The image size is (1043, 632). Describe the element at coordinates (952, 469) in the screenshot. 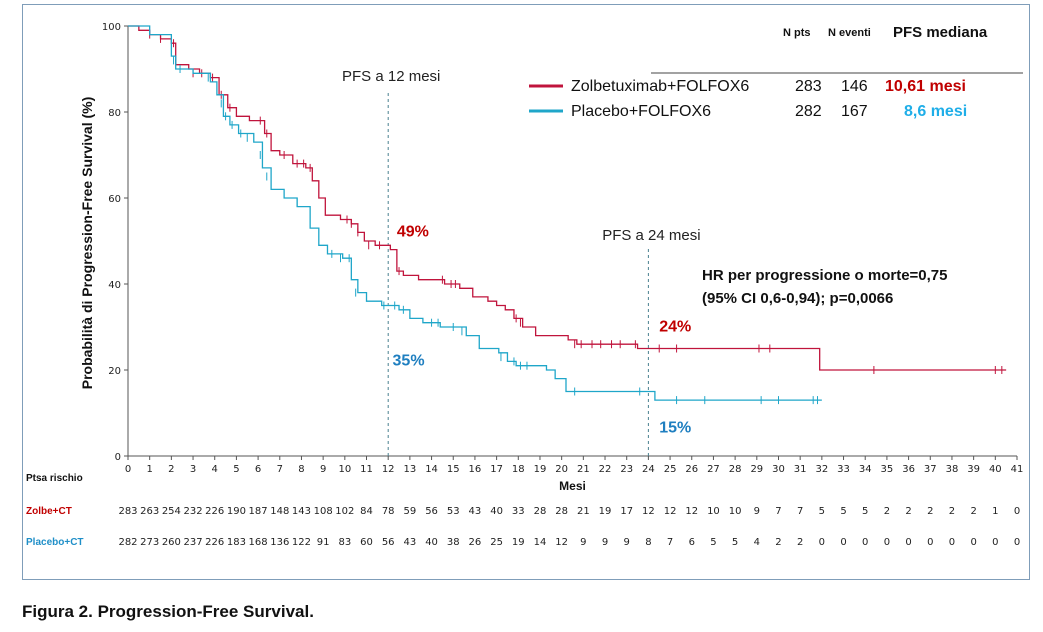

I see `x-tick-label: 38` at that location.